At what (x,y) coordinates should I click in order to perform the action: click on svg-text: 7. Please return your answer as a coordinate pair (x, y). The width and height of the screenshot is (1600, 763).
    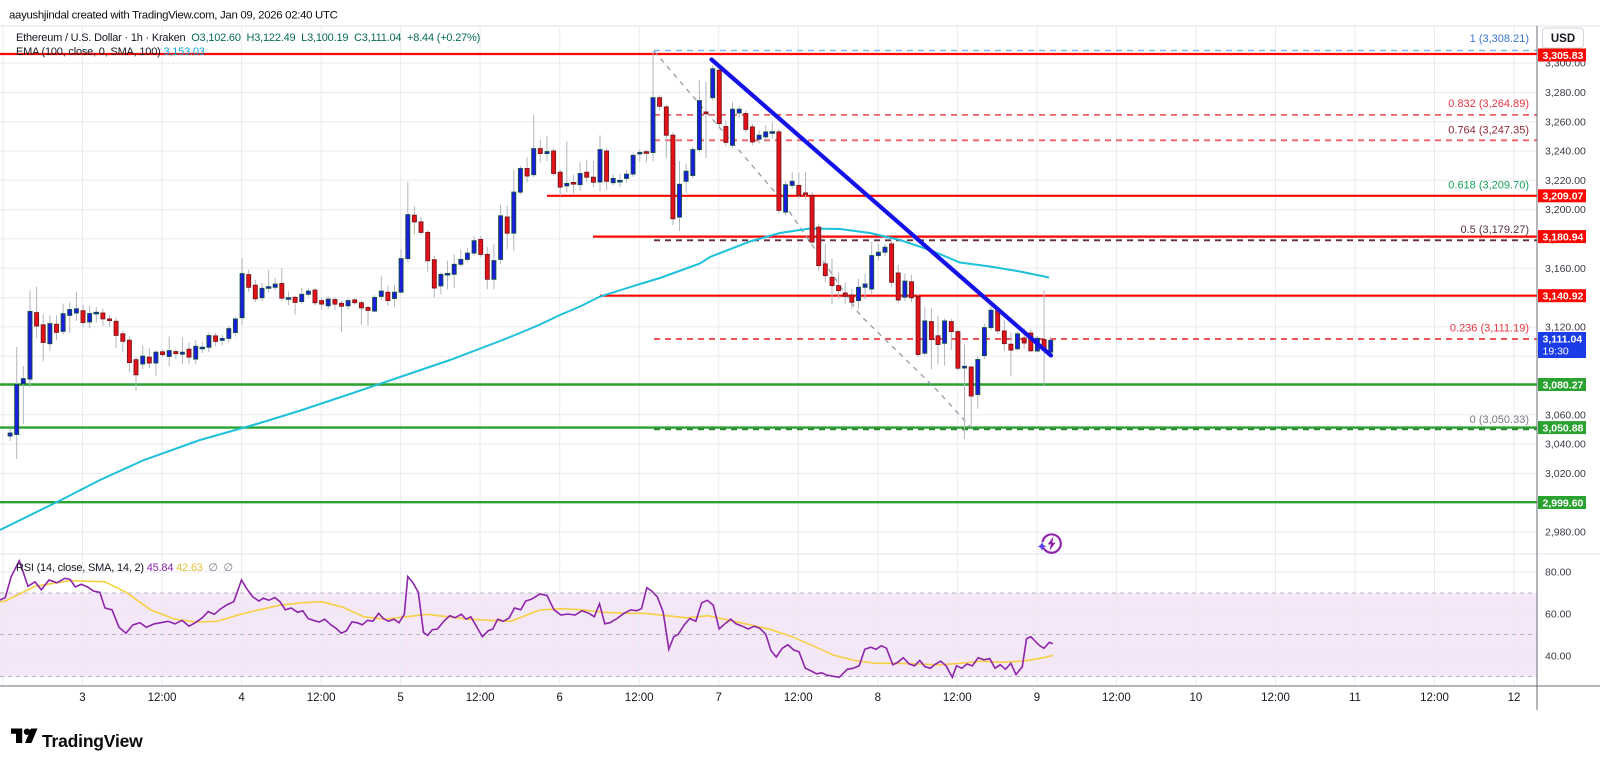
    Looking at the image, I should click on (718, 698).